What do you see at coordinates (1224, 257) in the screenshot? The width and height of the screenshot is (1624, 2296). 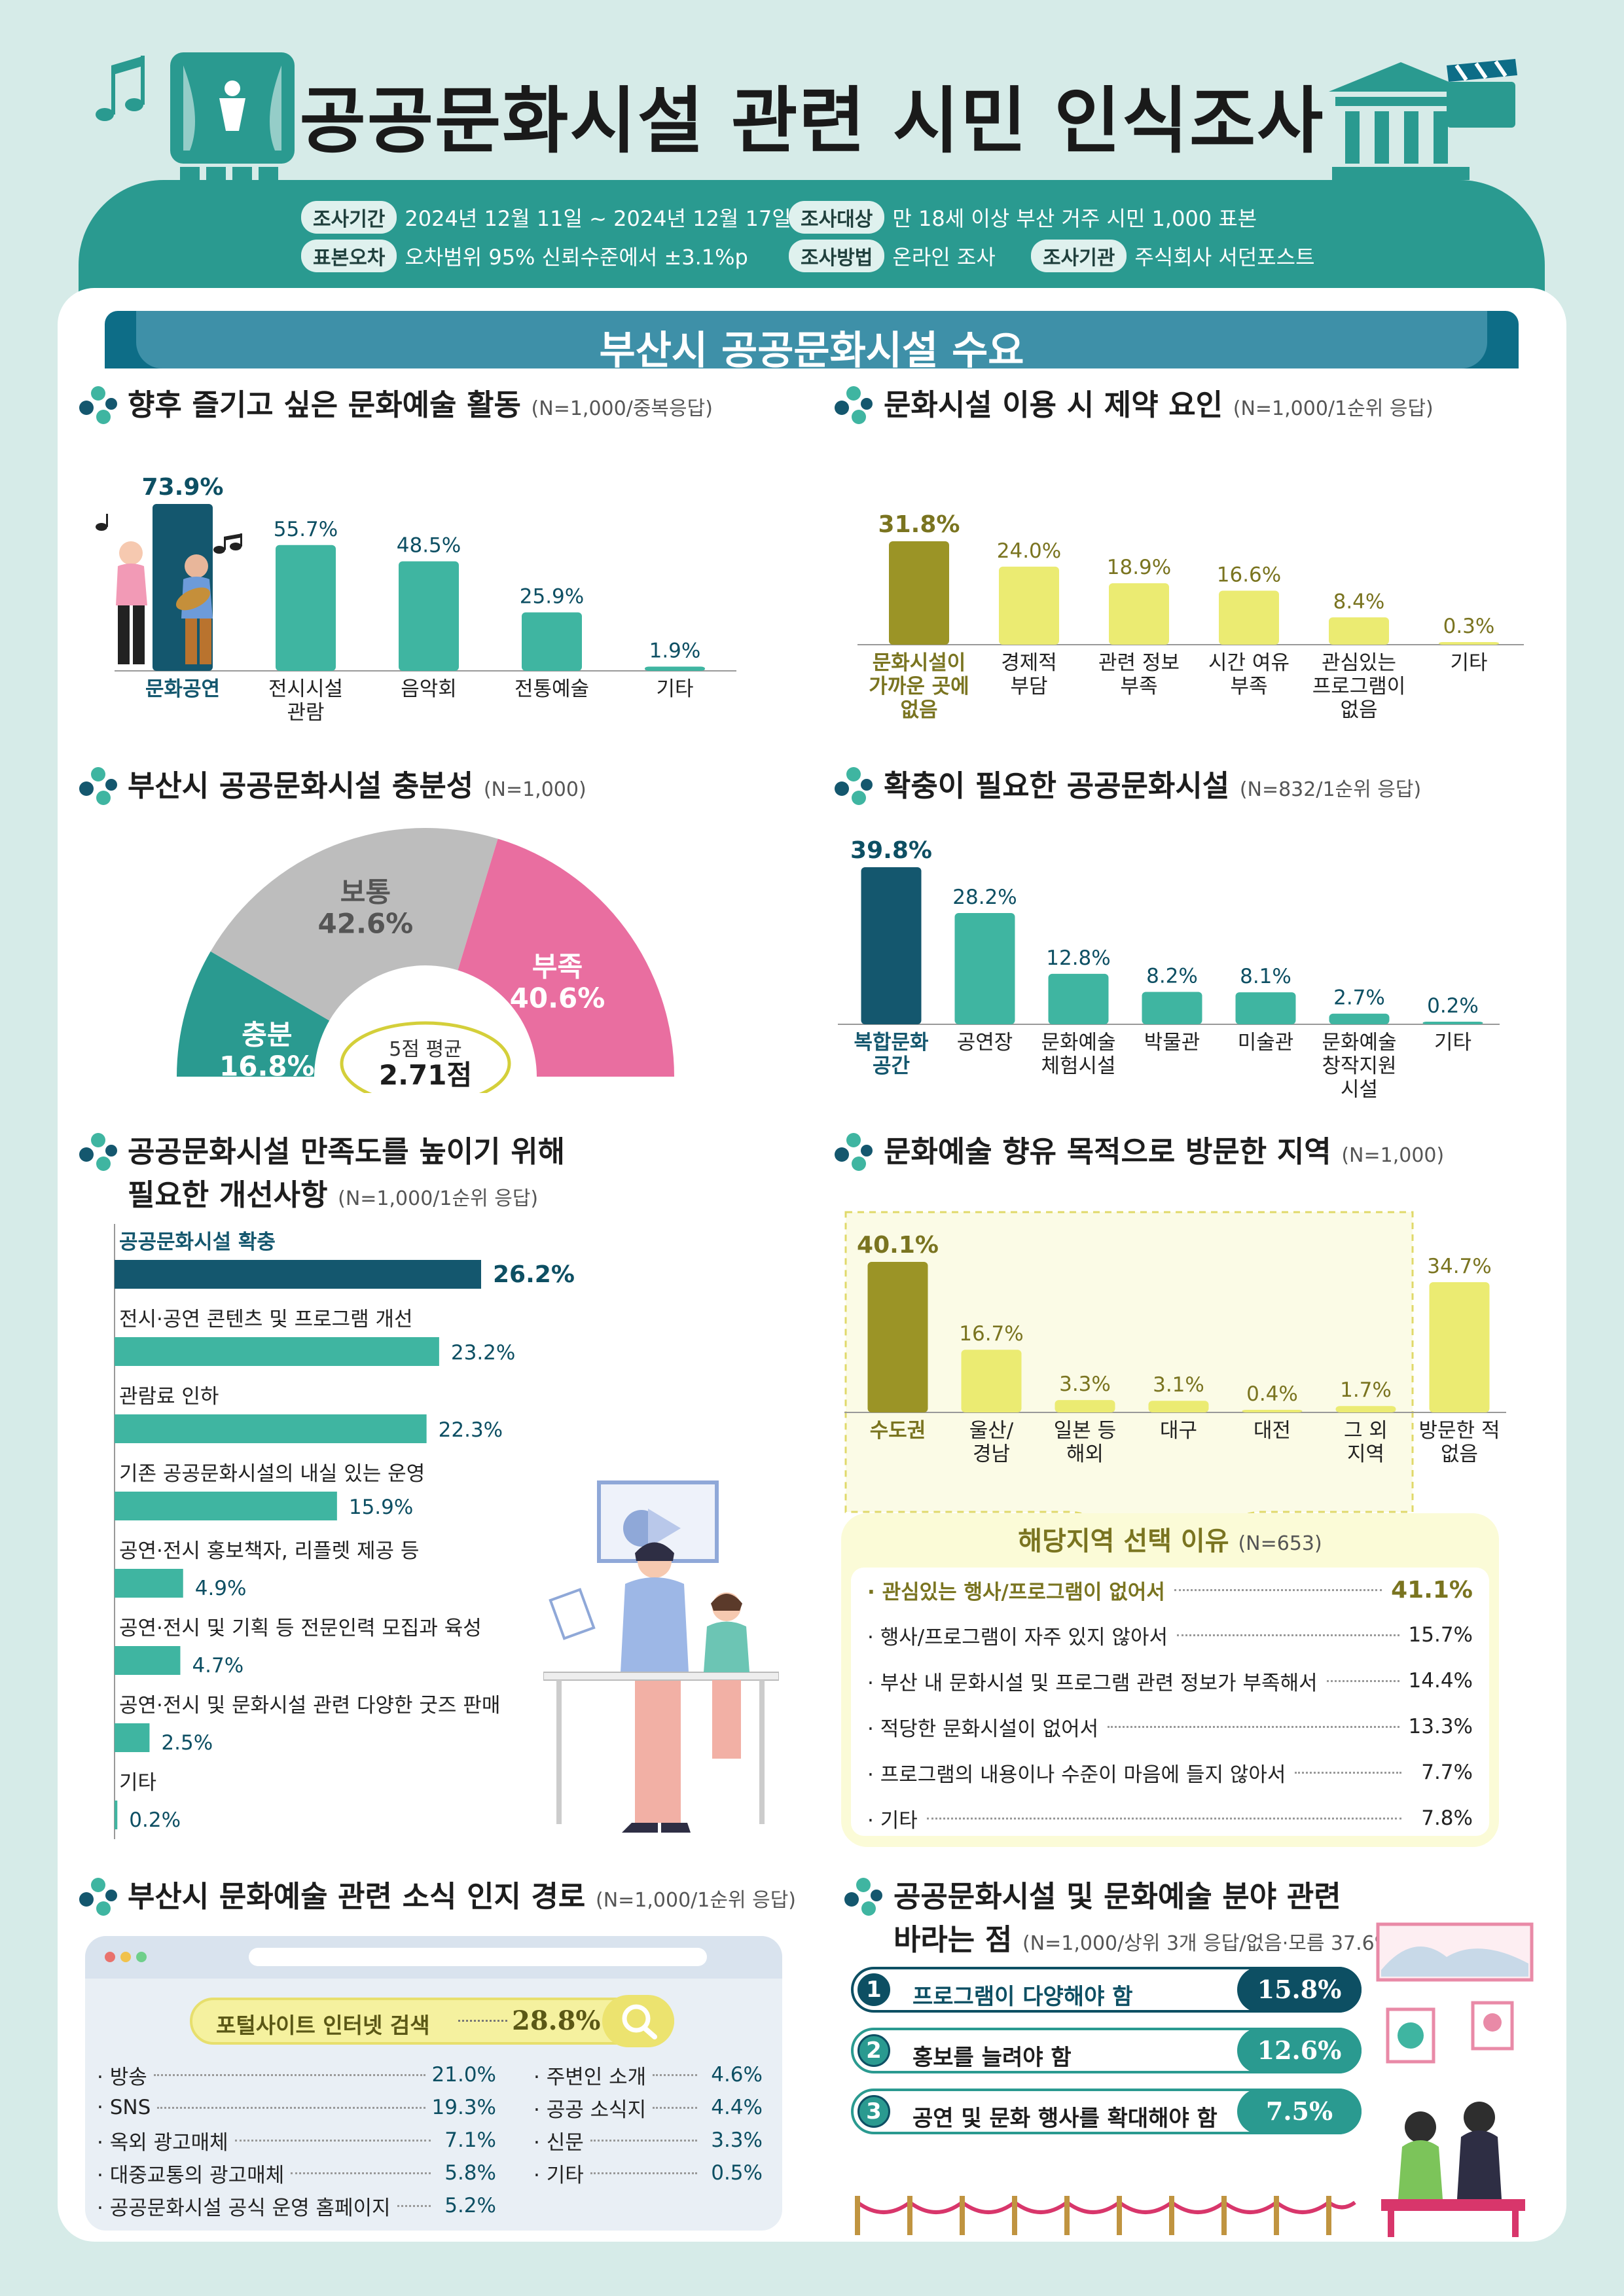 I see `info-agency-value: 주식회사 서던포스트` at bounding box center [1224, 257].